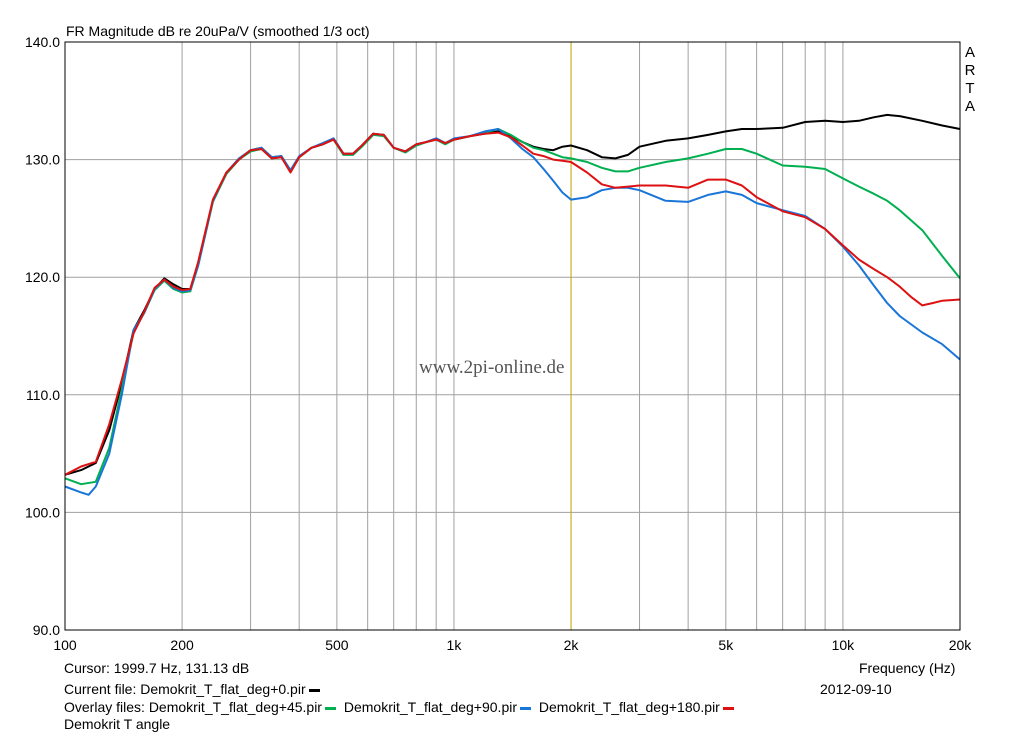 Image resolution: width=1024 pixels, height=735 pixels. I want to click on x-tick-label: 200, so click(182, 645).